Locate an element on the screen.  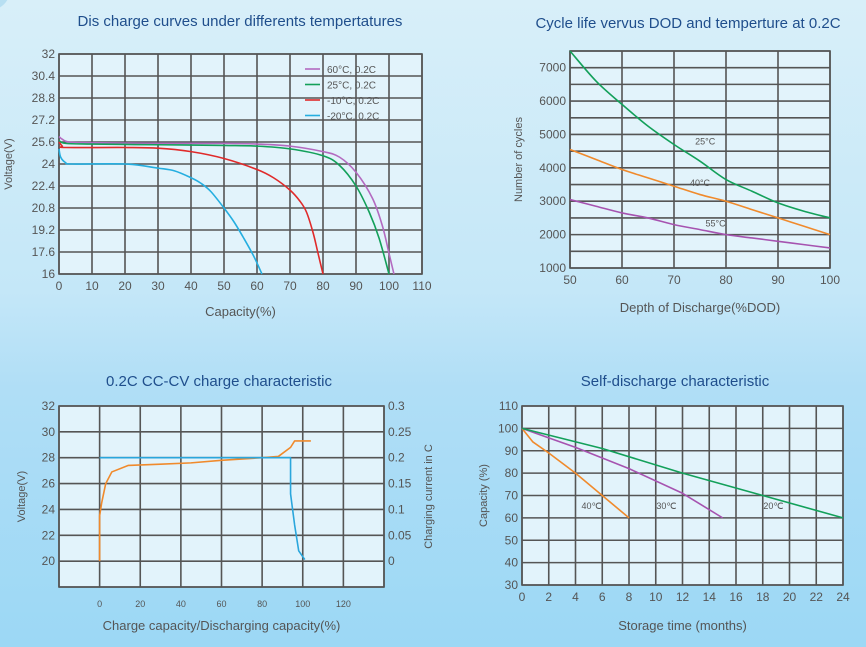
x-tick-label: 8 is located at coordinates (629, 597).